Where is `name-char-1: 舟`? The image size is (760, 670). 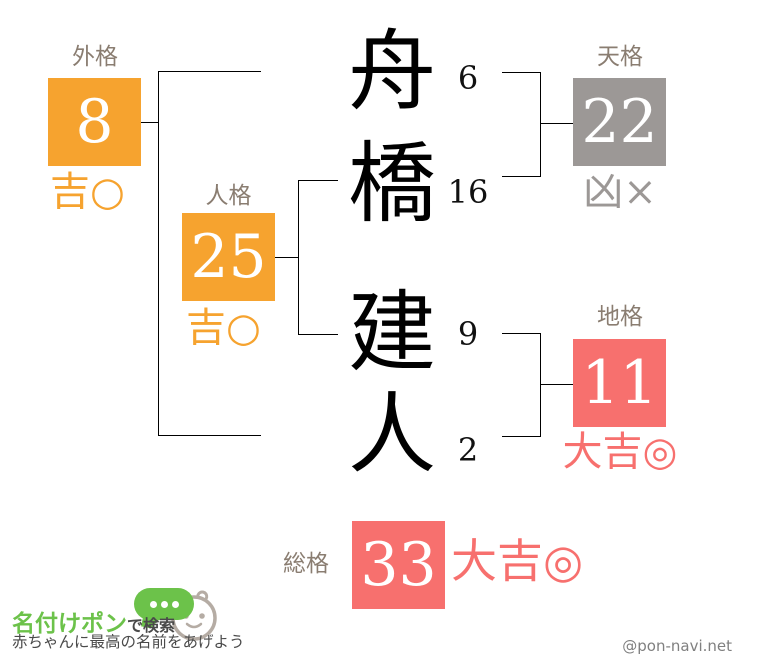 name-char-1: 舟 is located at coordinates (391, 71).